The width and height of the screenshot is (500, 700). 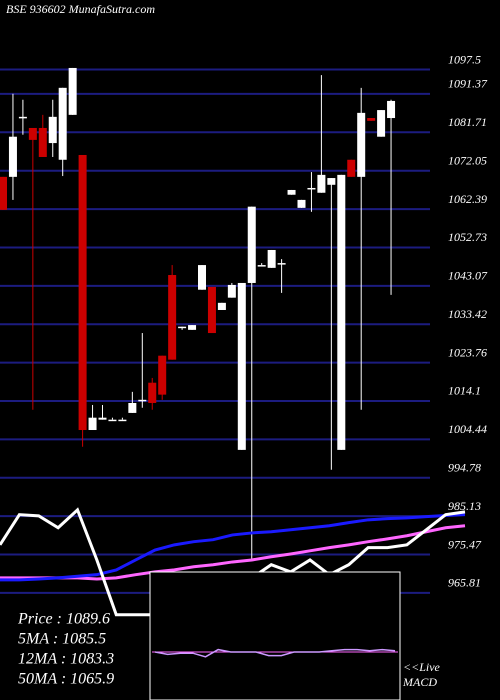 I want to click on y-tick-label: 1062.39, so click(x=467, y=199).